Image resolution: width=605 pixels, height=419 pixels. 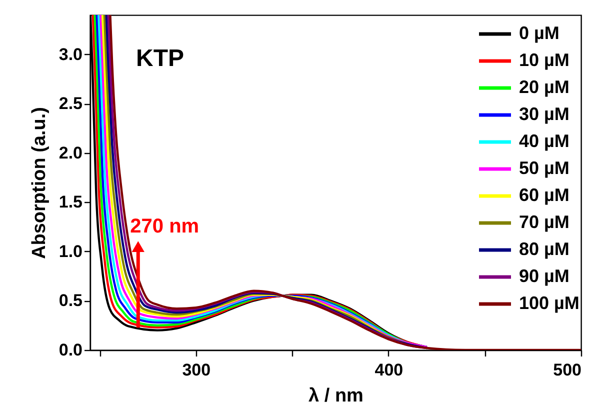 I want to click on legend-label: 0 µM, so click(x=539, y=33).